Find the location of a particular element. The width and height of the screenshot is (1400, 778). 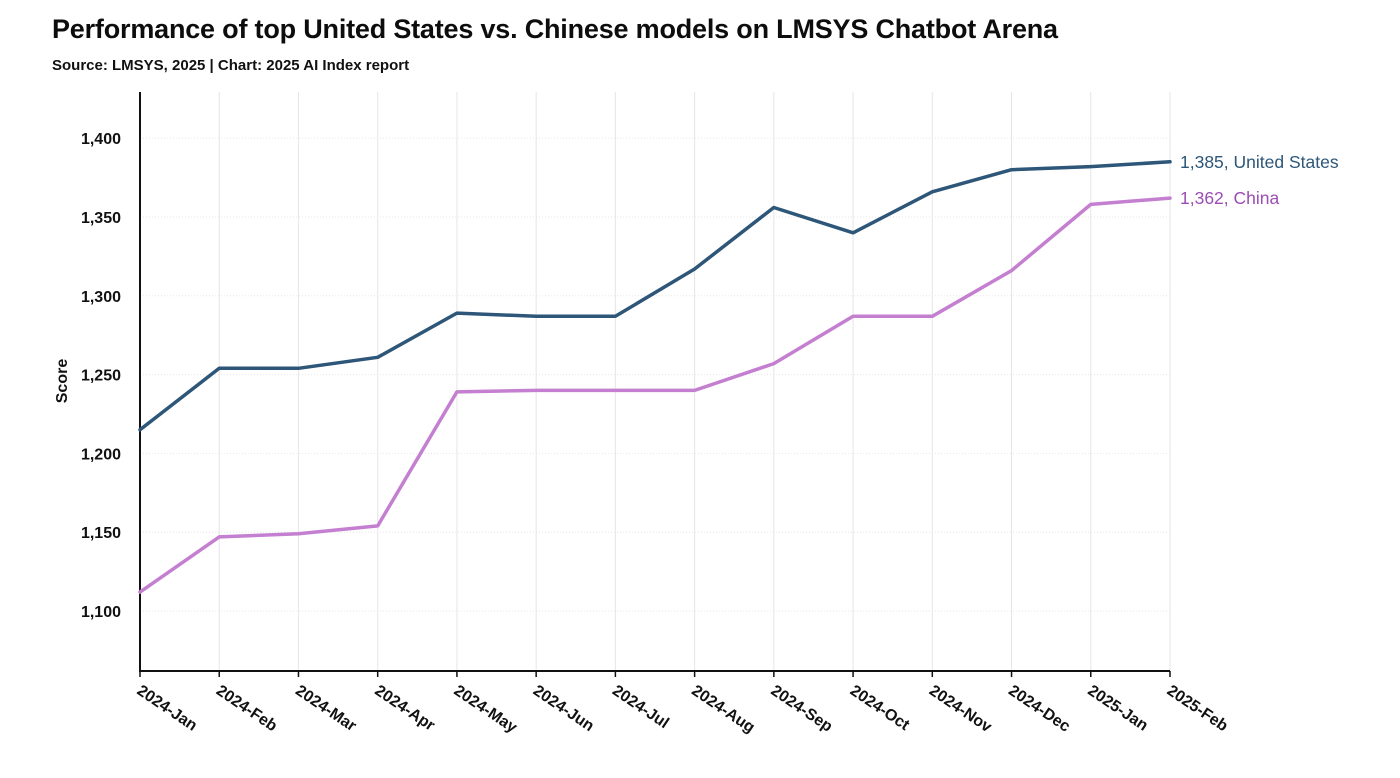

x-tick-label: 2025-Feb is located at coordinates (1197, 708).